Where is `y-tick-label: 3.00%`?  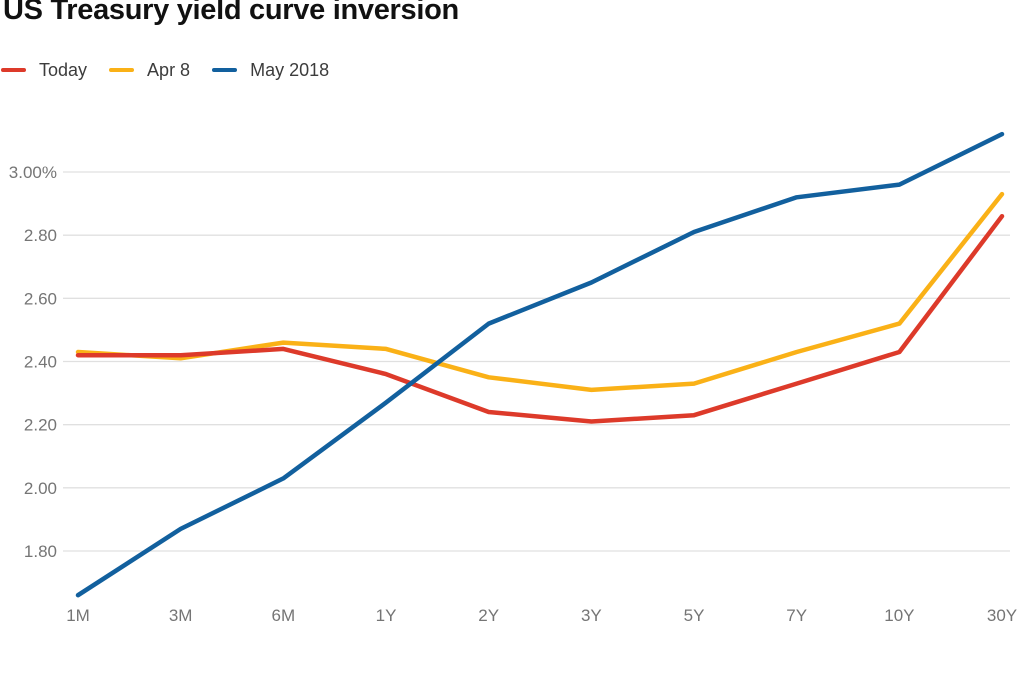 y-tick-label: 3.00% is located at coordinates (33, 172).